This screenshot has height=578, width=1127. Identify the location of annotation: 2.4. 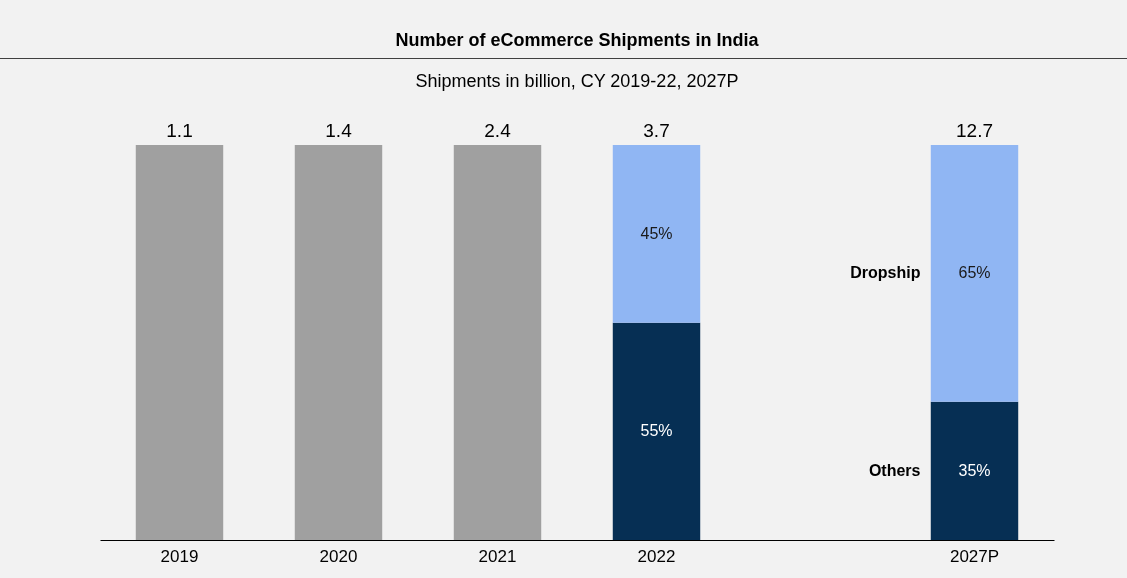
(498, 130).